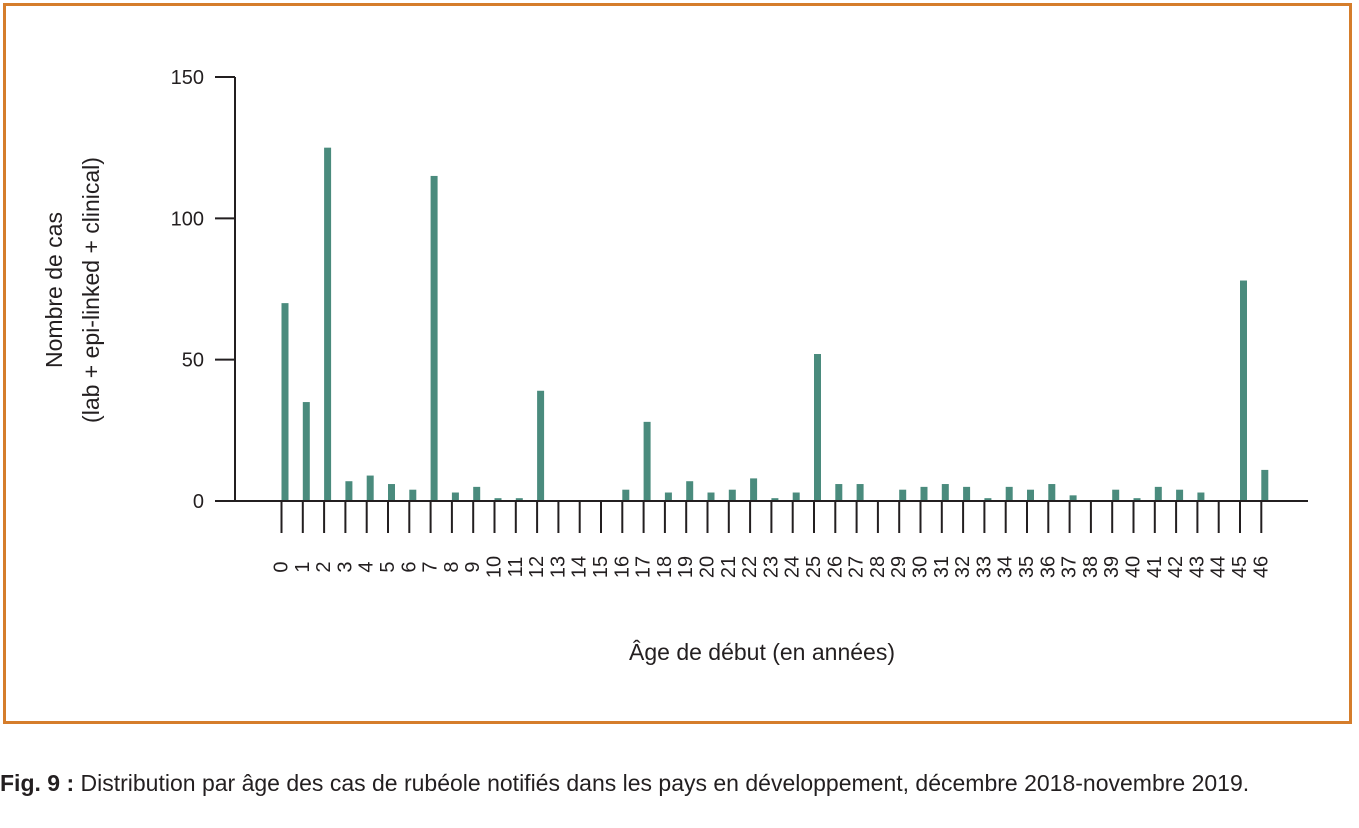 The image size is (1359, 828). I want to click on x-tick-label: 36, so click(1048, 567).